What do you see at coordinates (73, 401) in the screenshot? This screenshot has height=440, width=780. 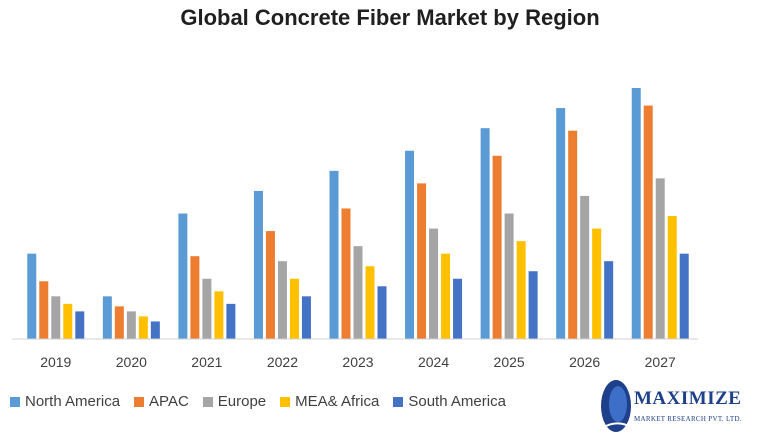 I see `legend-label: North America` at bounding box center [73, 401].